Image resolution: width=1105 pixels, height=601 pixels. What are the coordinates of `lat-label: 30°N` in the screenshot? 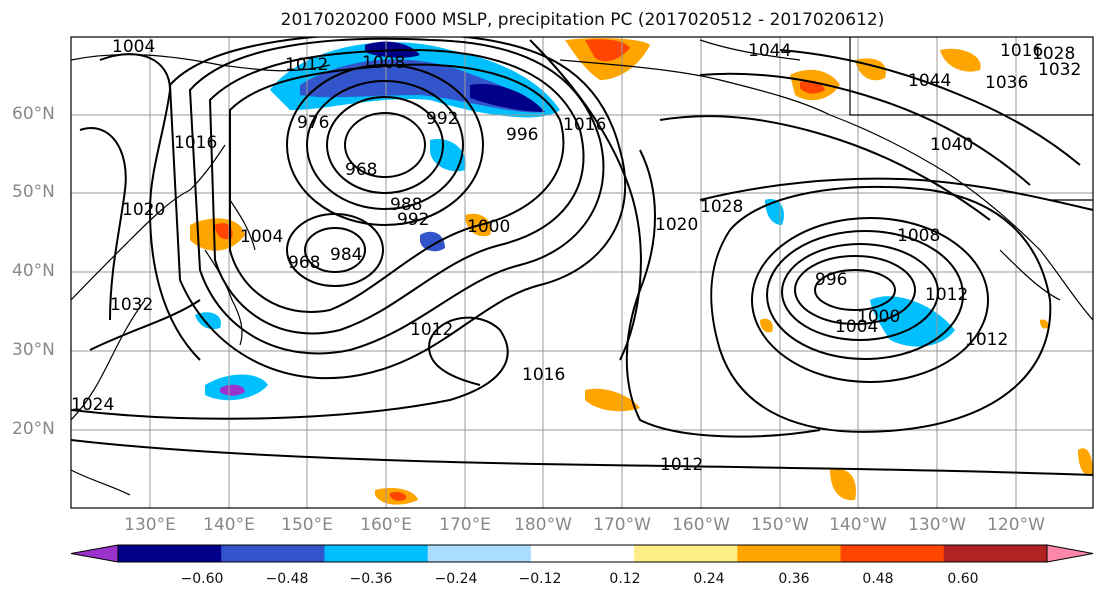 It's located at (33, 350).